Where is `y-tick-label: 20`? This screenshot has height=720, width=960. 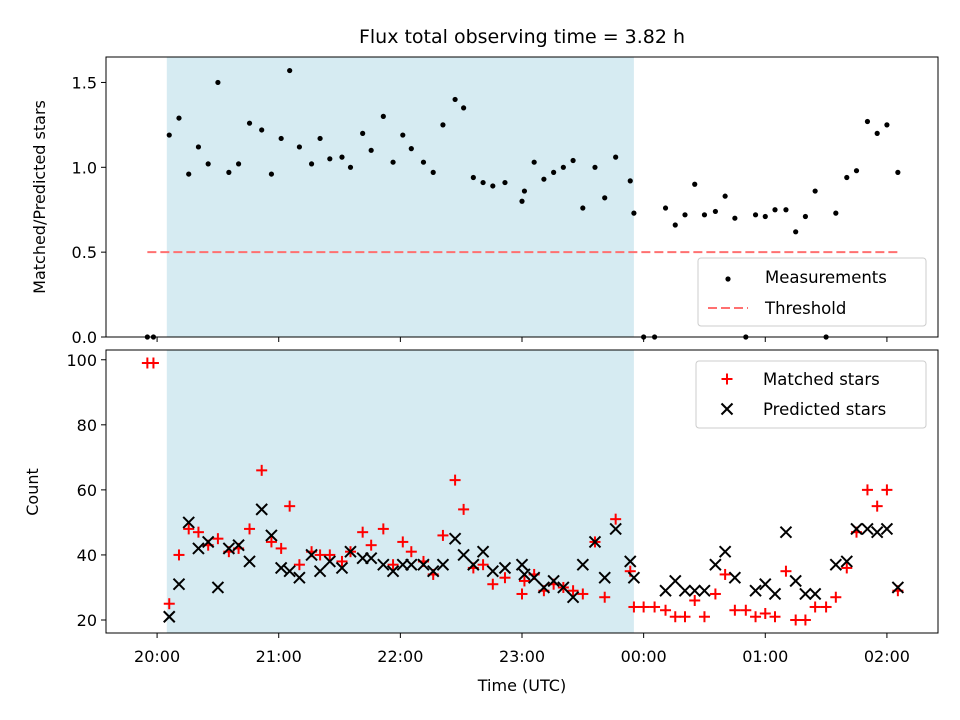 y-tick-label: 20 is located at coordinates (87, 620).